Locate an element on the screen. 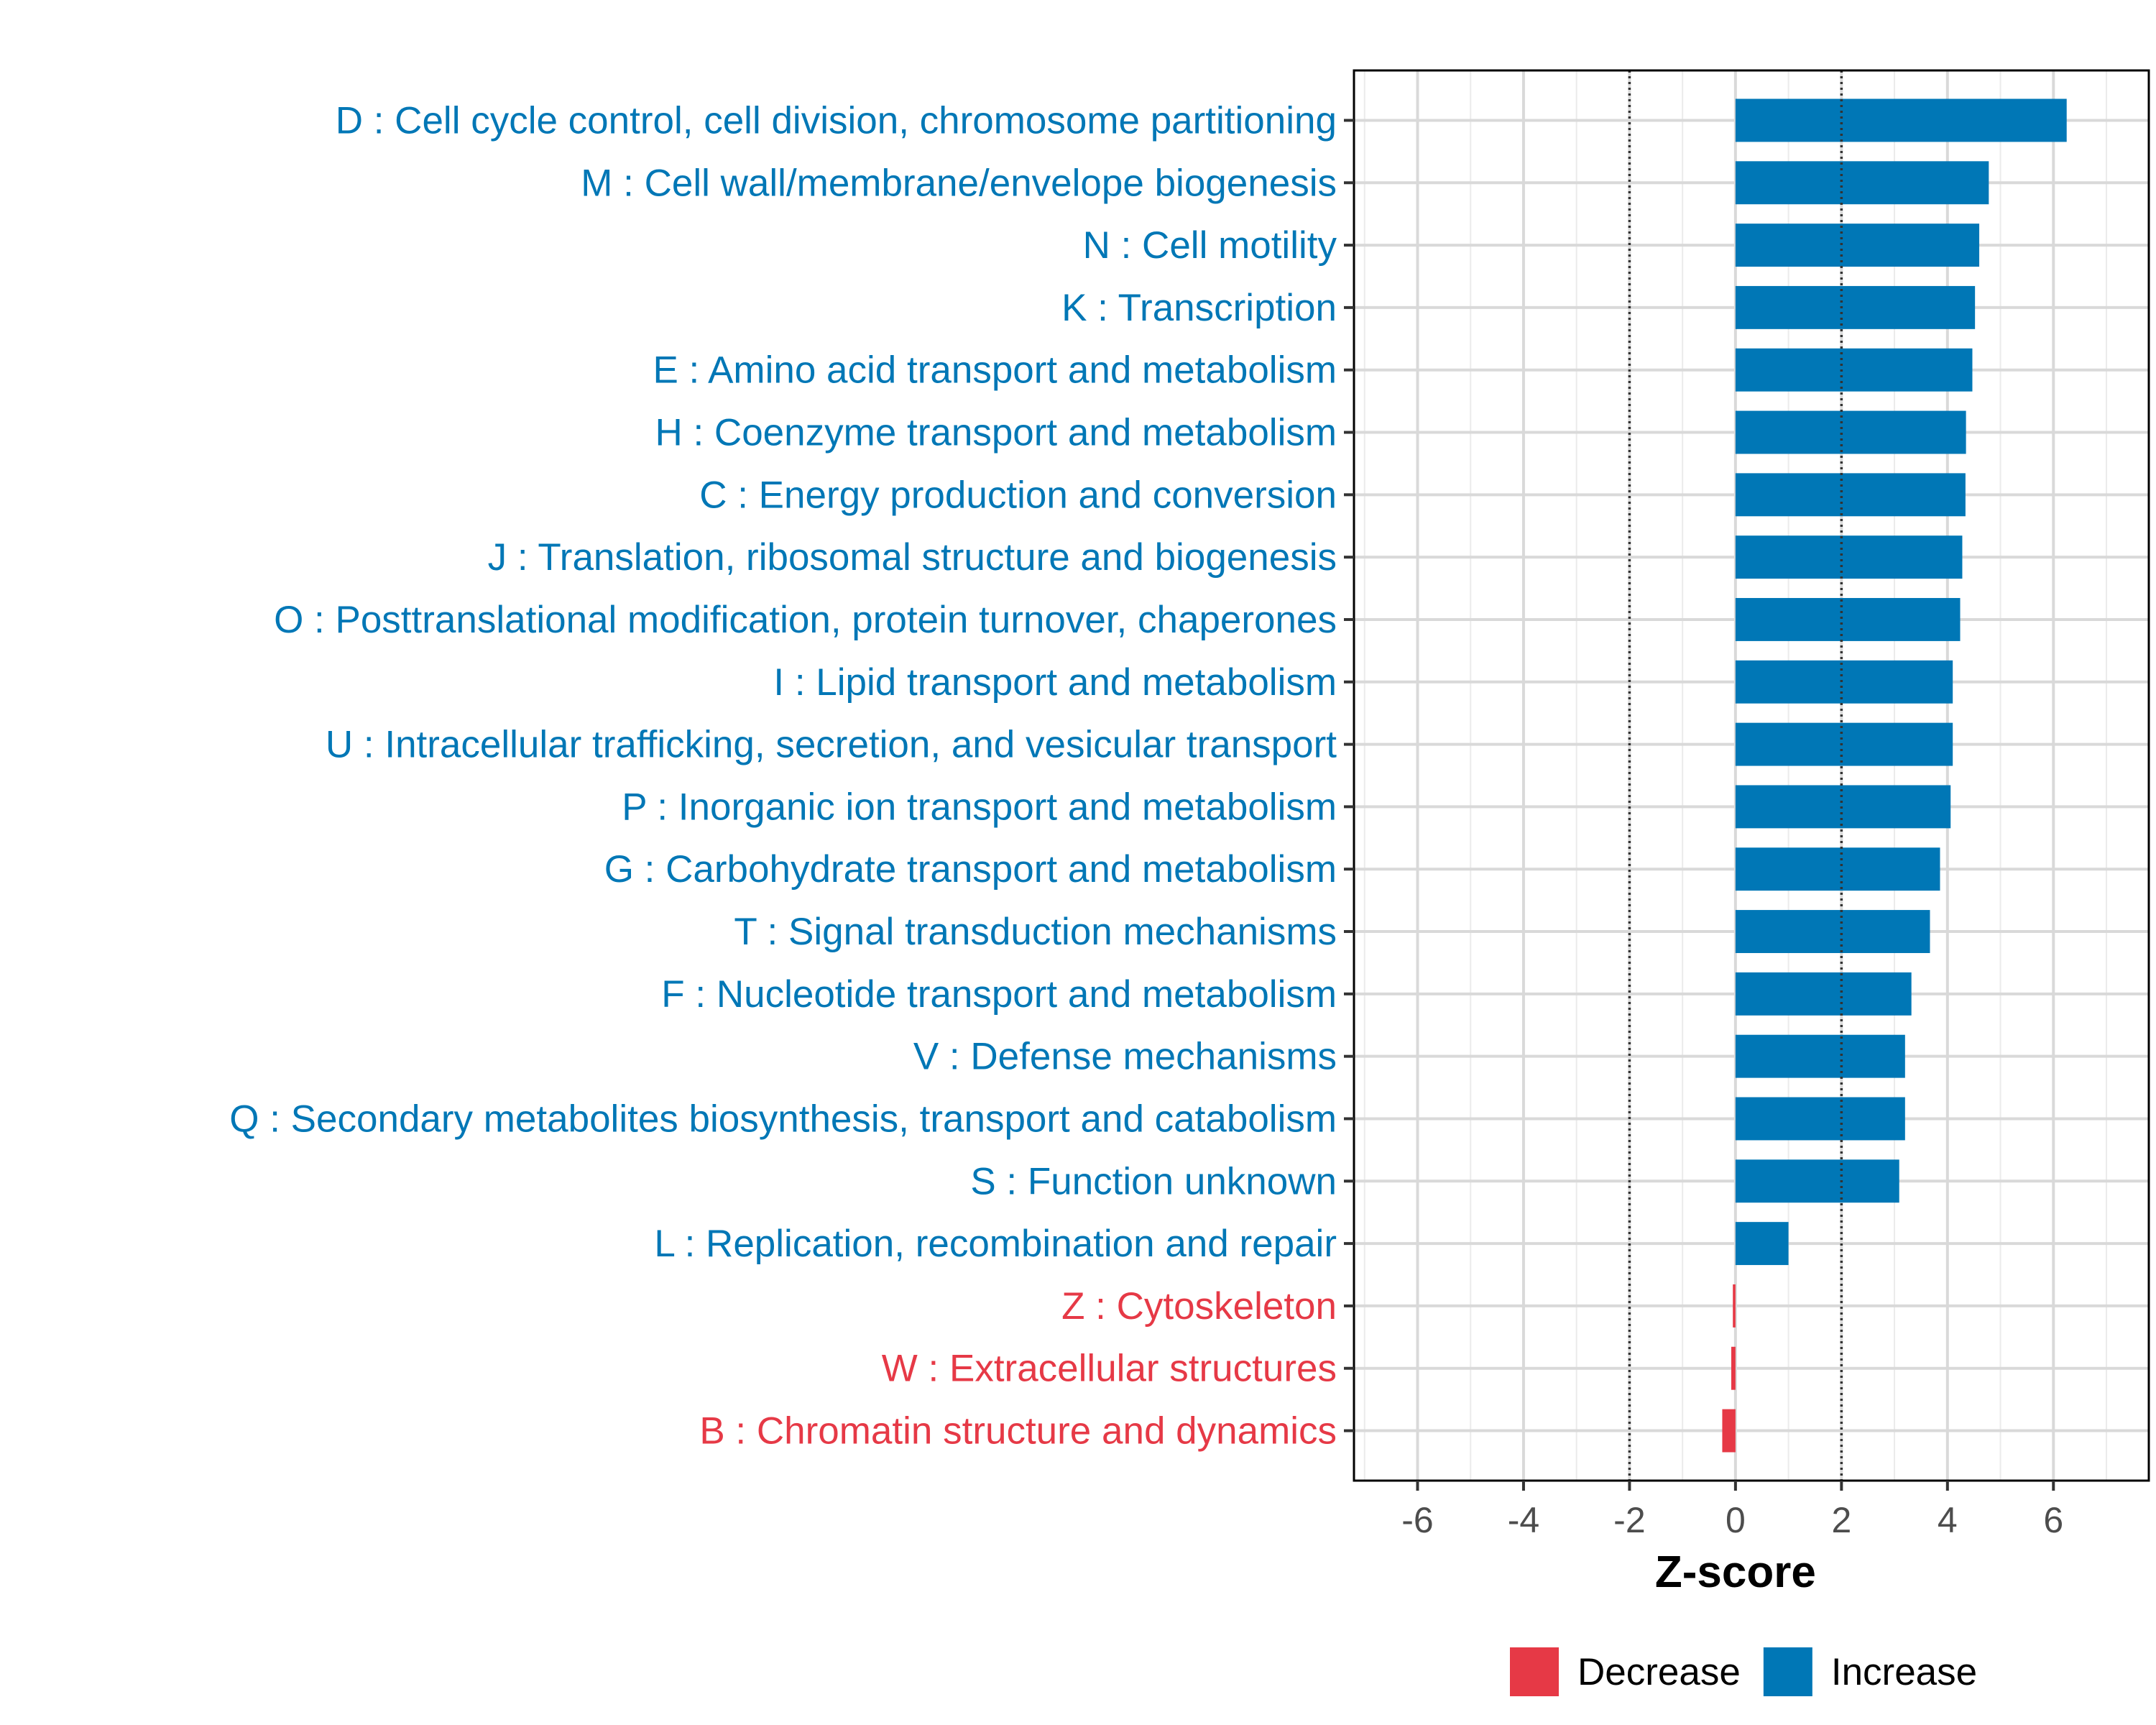  category-label: W : Extracellular structures is located at coordinates (1109, 1369).